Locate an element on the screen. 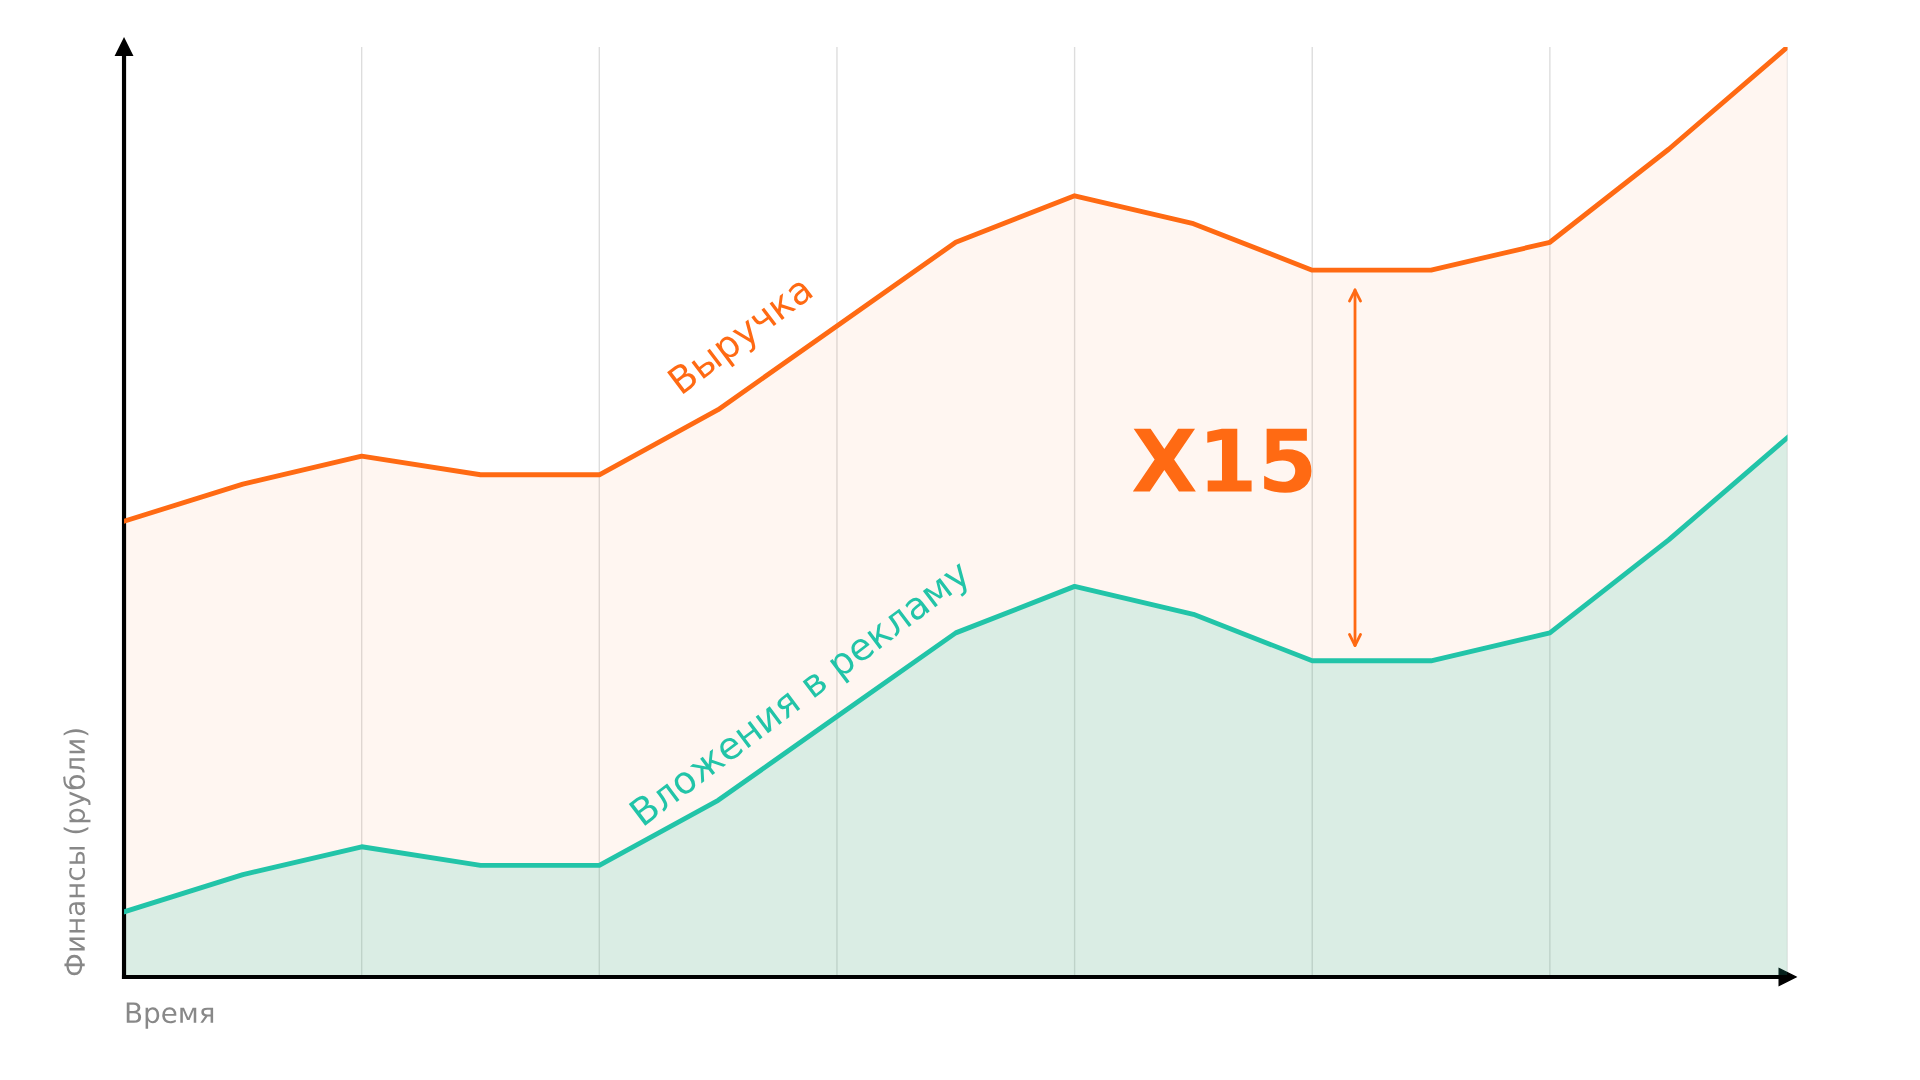 This screenshot has height=1080, width=1920. x-axis-title: Время is located at coordinates (170, 1015).